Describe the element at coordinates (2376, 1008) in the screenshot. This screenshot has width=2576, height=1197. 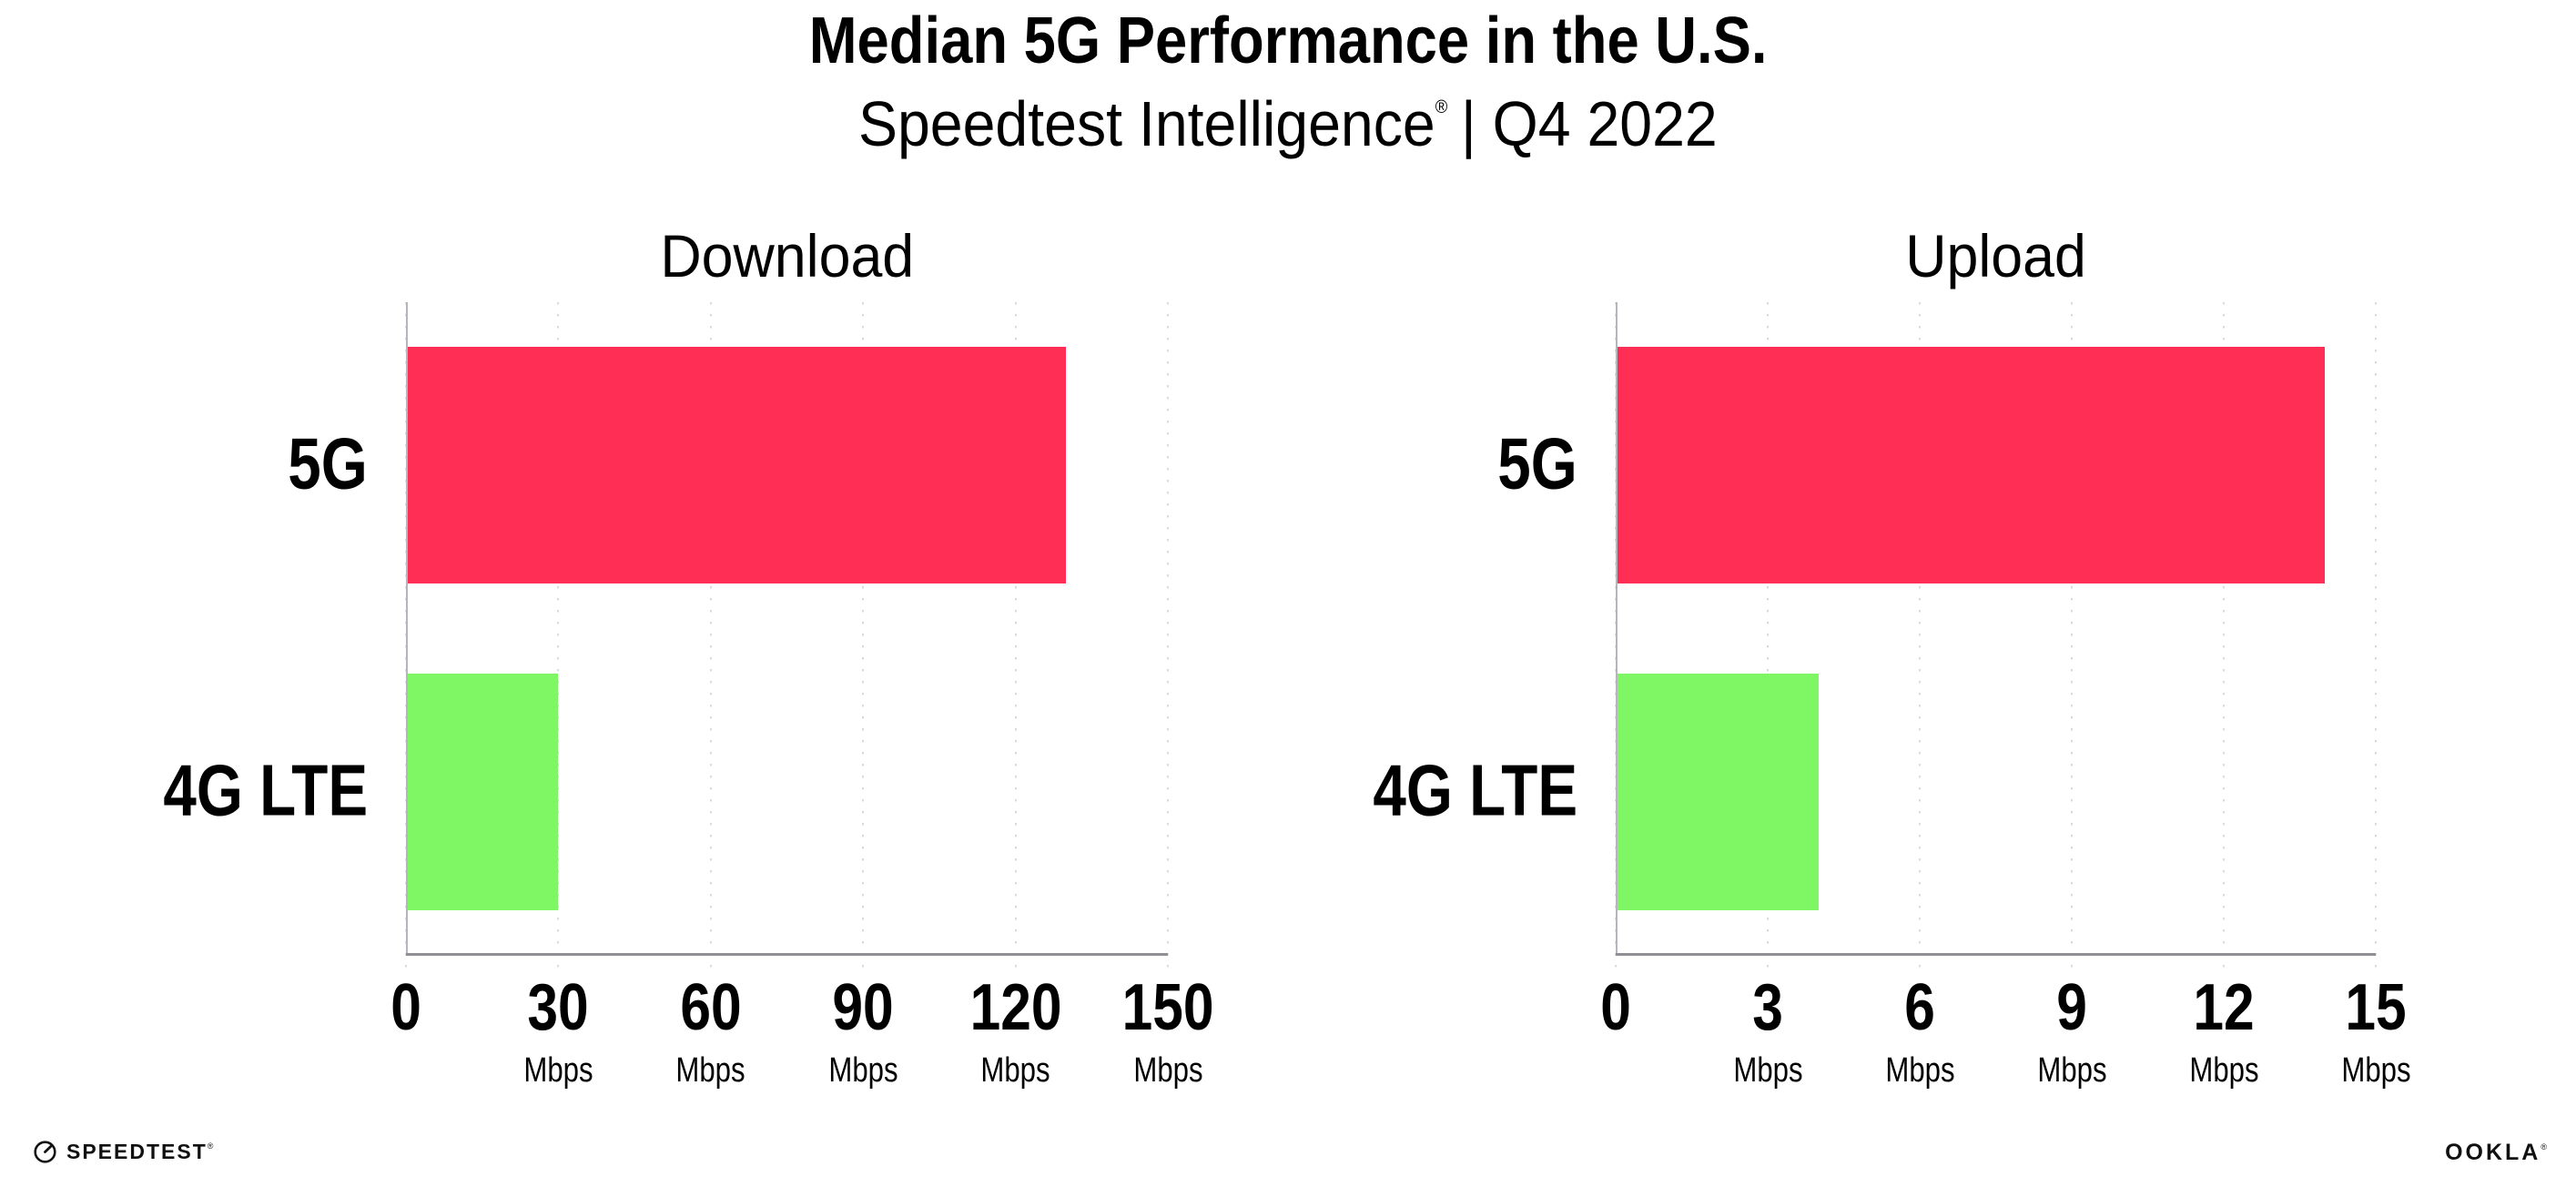
I see `x-tick-value: 15` at that location.